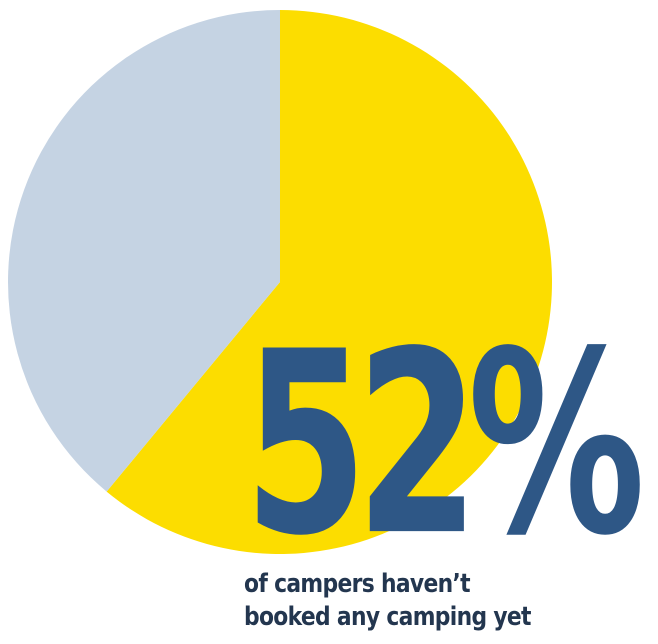 The image size is (658, 644). I want to click on caption-line-1: of campers haven’t, so click(357, 584).